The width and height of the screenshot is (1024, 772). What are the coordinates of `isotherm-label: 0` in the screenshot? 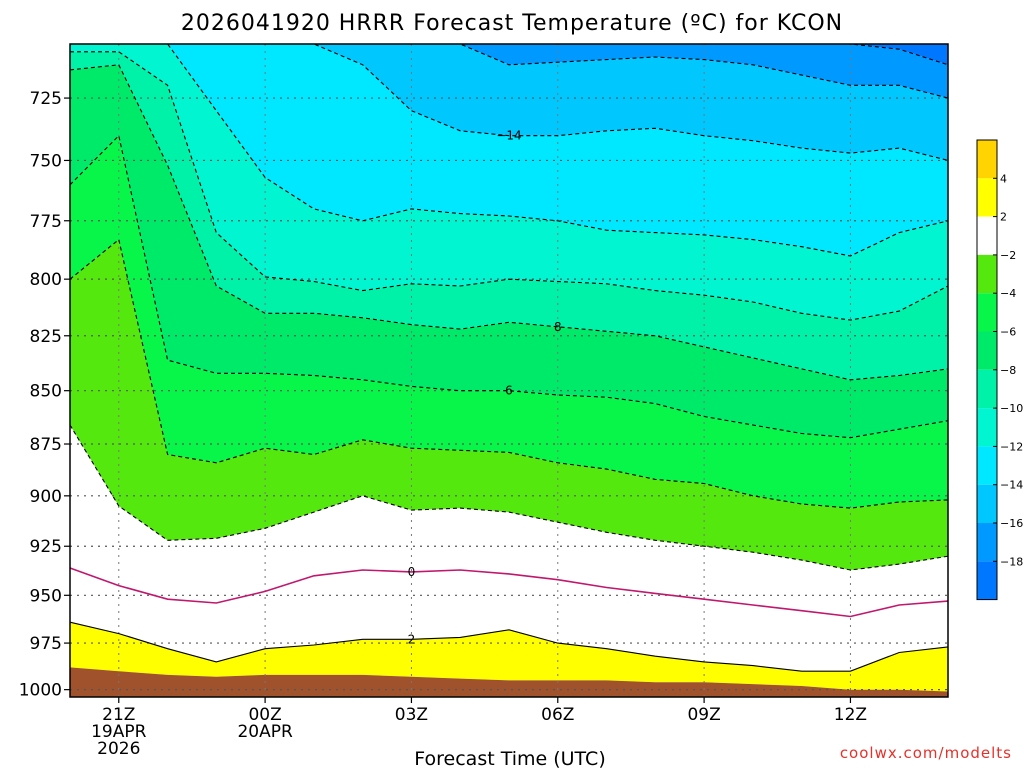 It's located at (412, 572).